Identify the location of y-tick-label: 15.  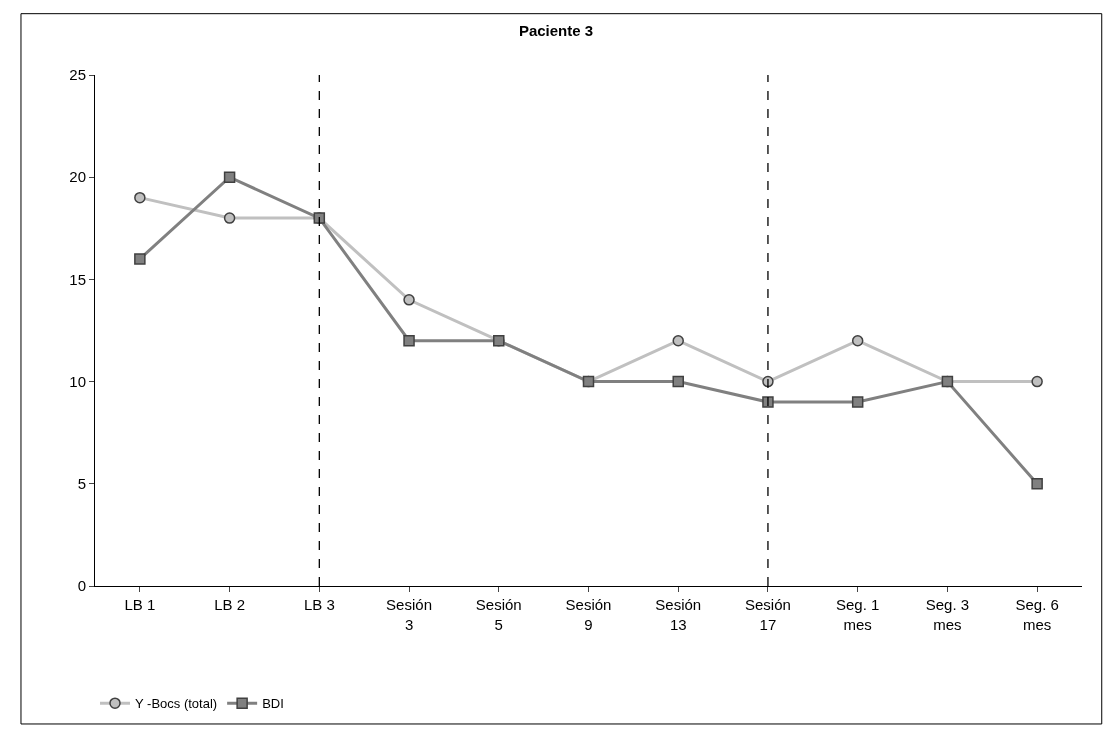
(77, 279).